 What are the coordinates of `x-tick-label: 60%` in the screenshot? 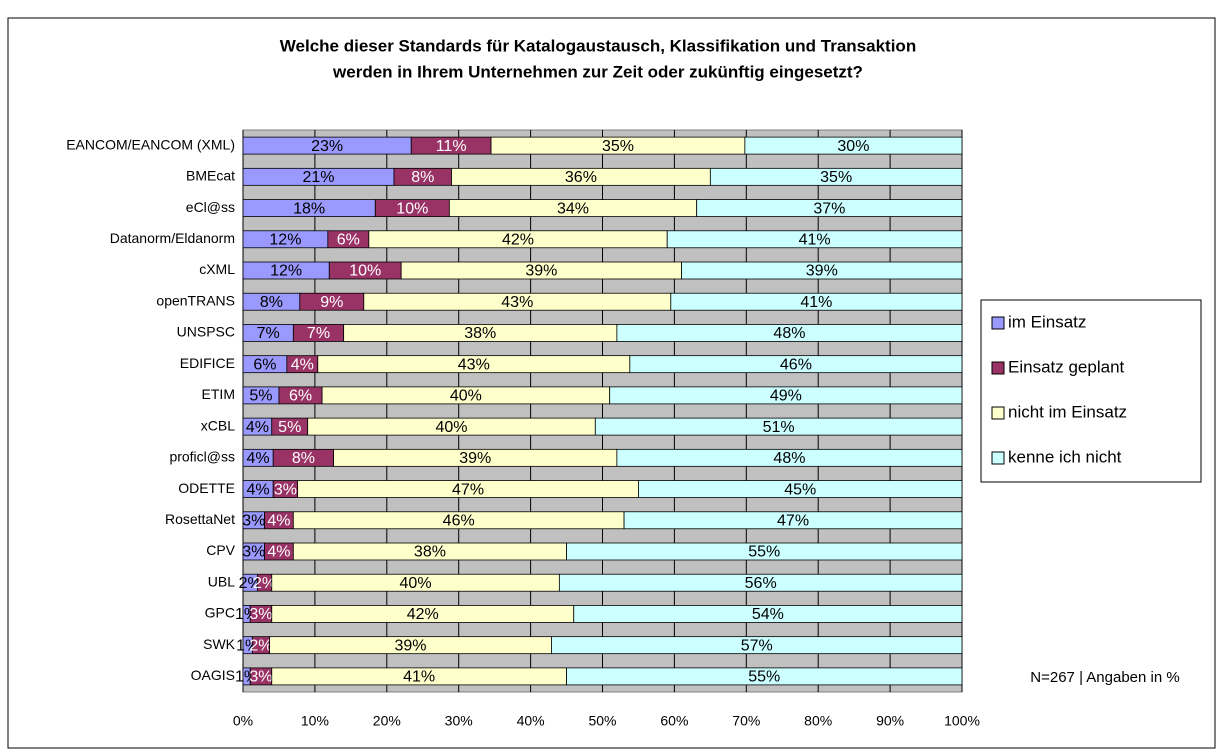 It's located at (674, 721).